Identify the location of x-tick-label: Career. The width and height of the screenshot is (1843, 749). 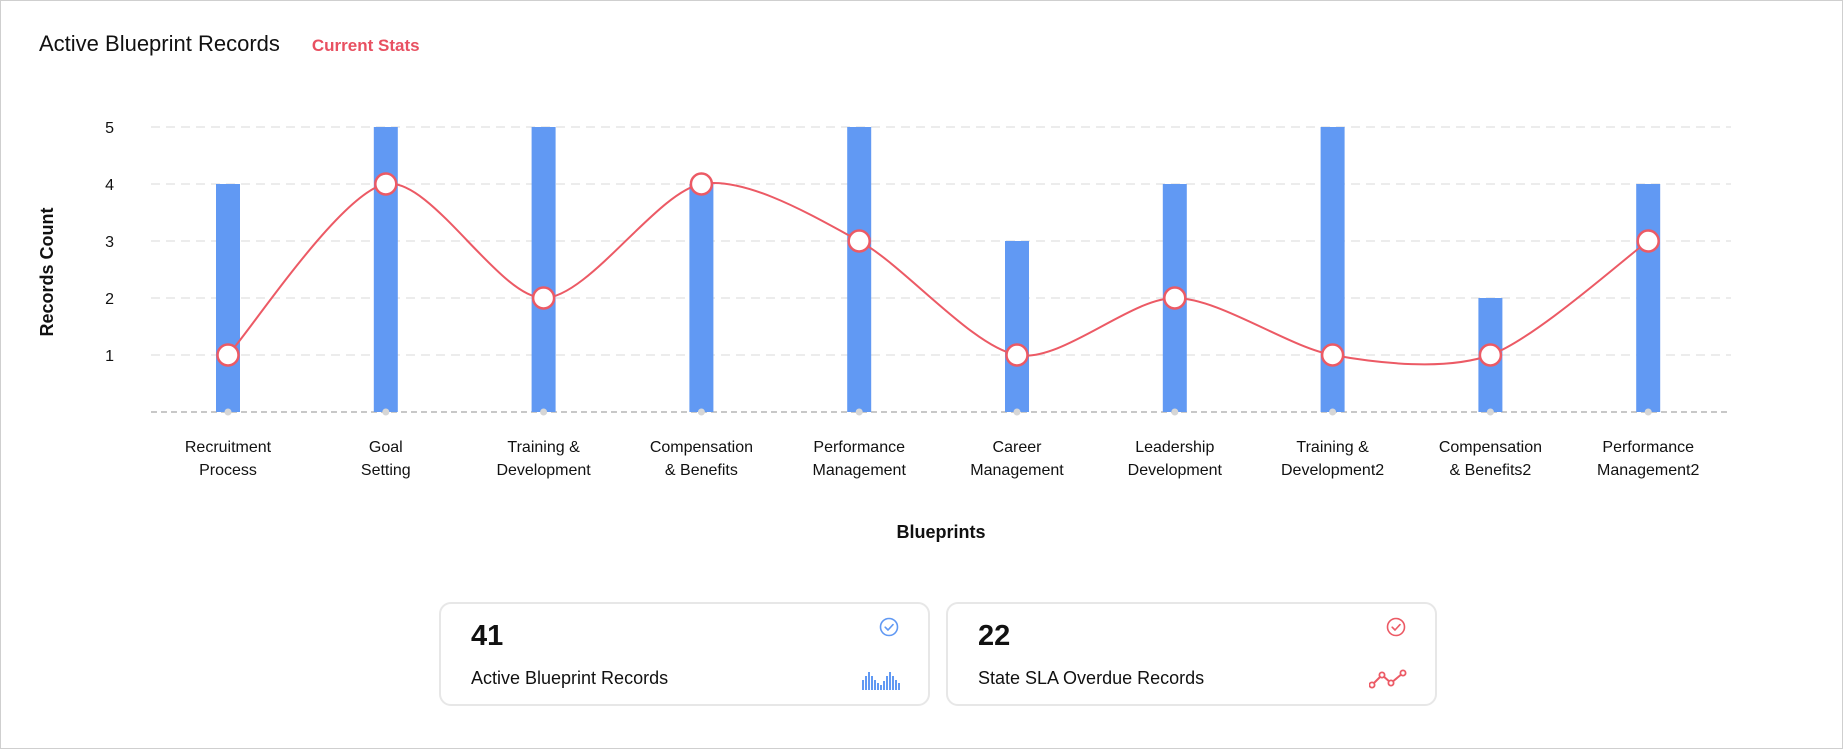
(1018, 447).